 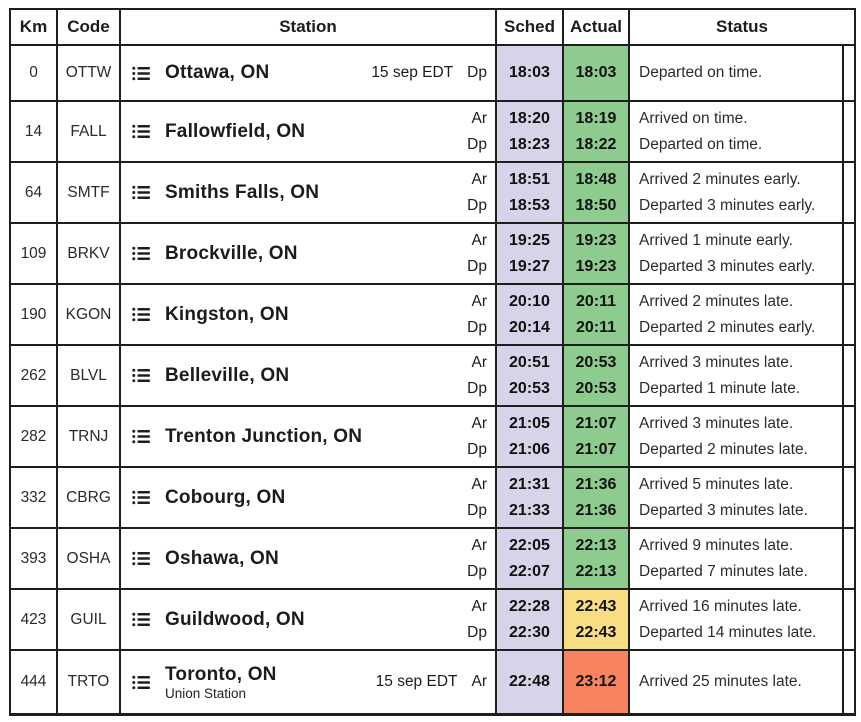 I want to click on actual-cell: 23:12, so click(x=596, y=682).